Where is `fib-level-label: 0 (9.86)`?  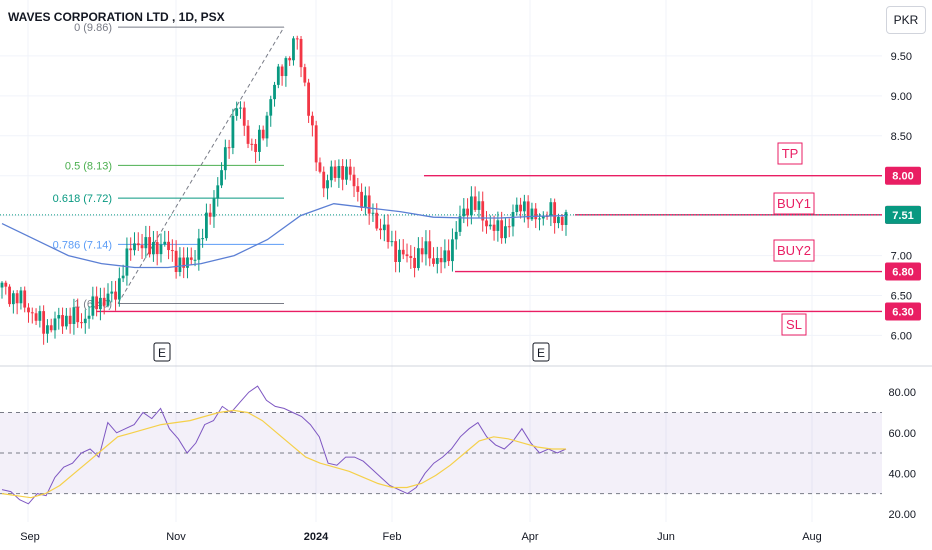
fib-level-label: 0 (9.86) is located at coordinates (93, 28).